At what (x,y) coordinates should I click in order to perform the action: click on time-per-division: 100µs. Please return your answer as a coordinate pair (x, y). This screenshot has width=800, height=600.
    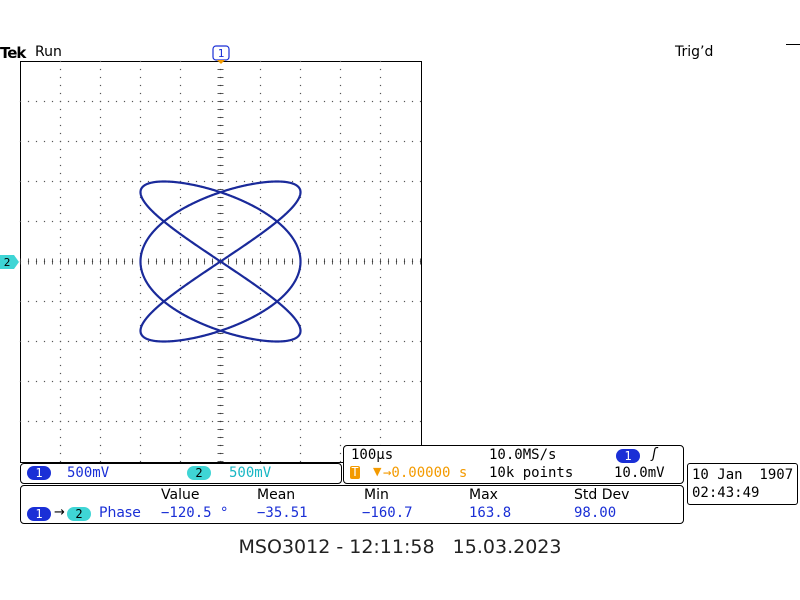
    Looking at the image, I should click on (372, 455).